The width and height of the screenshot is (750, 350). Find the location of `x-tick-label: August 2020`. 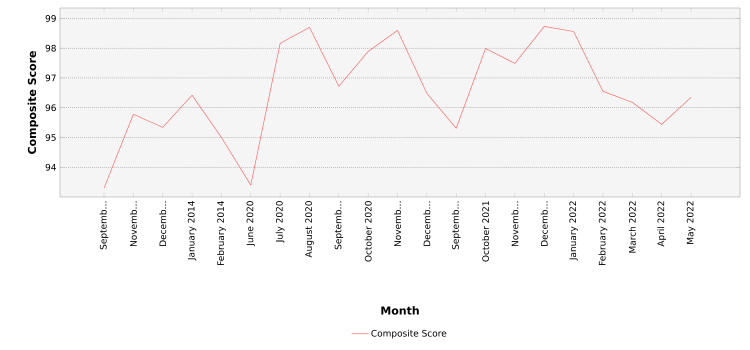

x-tick-label: August 2020 is located at coordinates (309, 229).